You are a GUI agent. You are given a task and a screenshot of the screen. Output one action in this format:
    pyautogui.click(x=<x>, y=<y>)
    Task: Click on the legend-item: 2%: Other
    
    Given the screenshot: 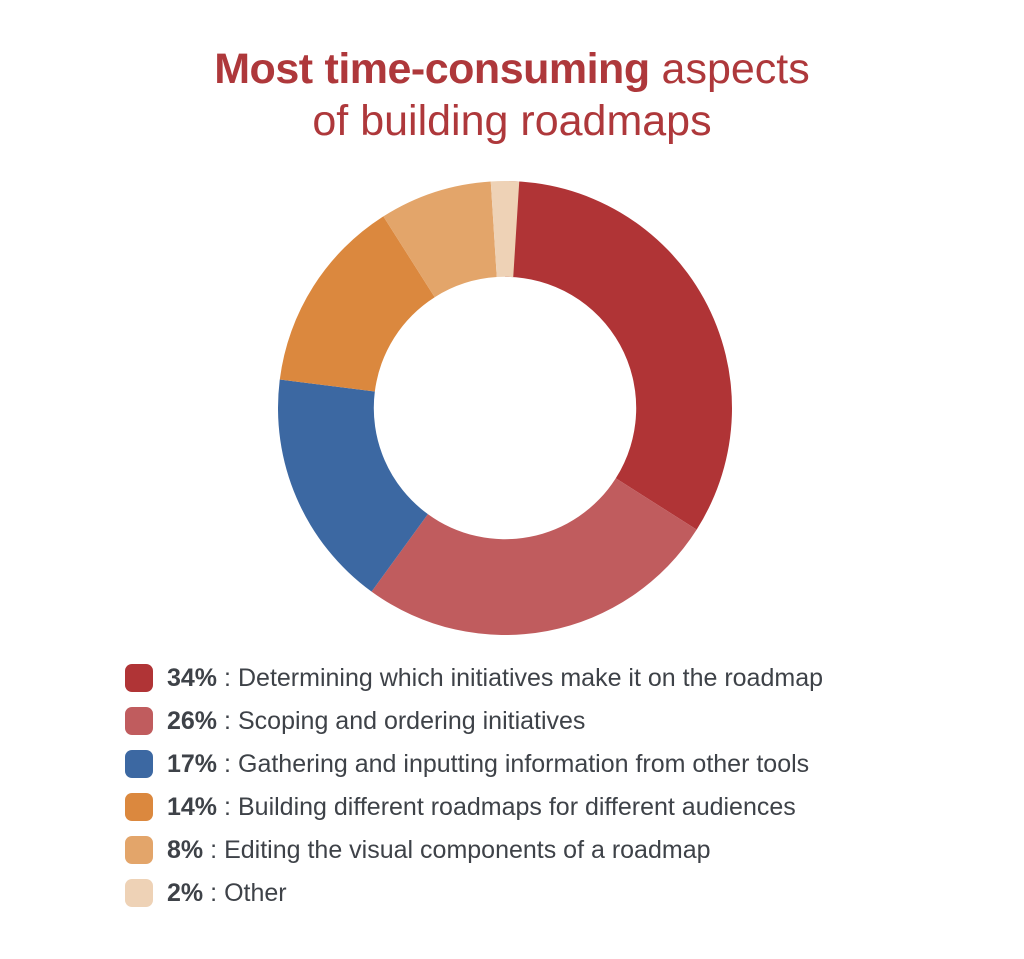 What is the action you would take?
    pyautogui.click(x=474, y=893)
    